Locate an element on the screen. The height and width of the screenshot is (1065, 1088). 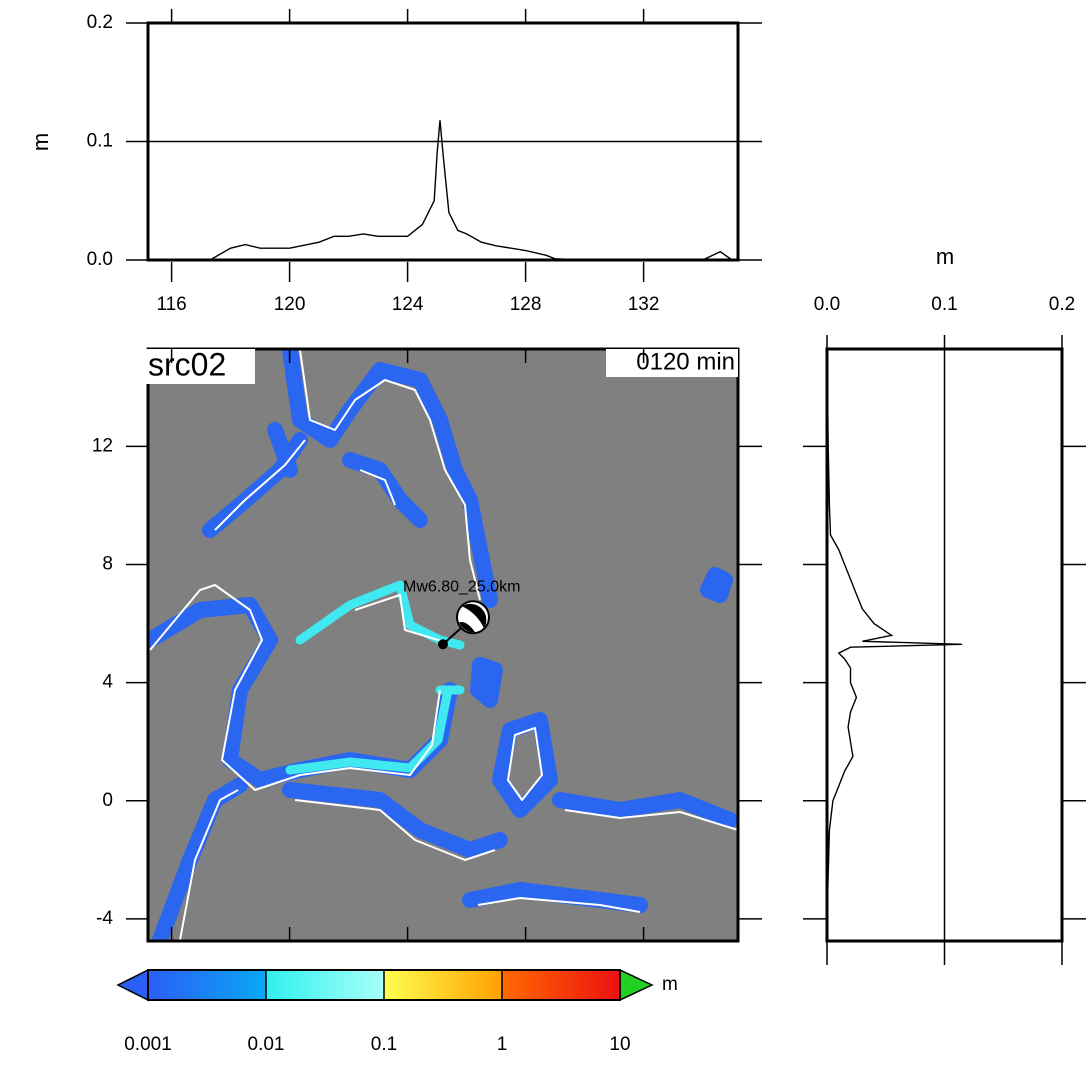
x-tick-label: 0.2 is located at coordinates (1062, 304).